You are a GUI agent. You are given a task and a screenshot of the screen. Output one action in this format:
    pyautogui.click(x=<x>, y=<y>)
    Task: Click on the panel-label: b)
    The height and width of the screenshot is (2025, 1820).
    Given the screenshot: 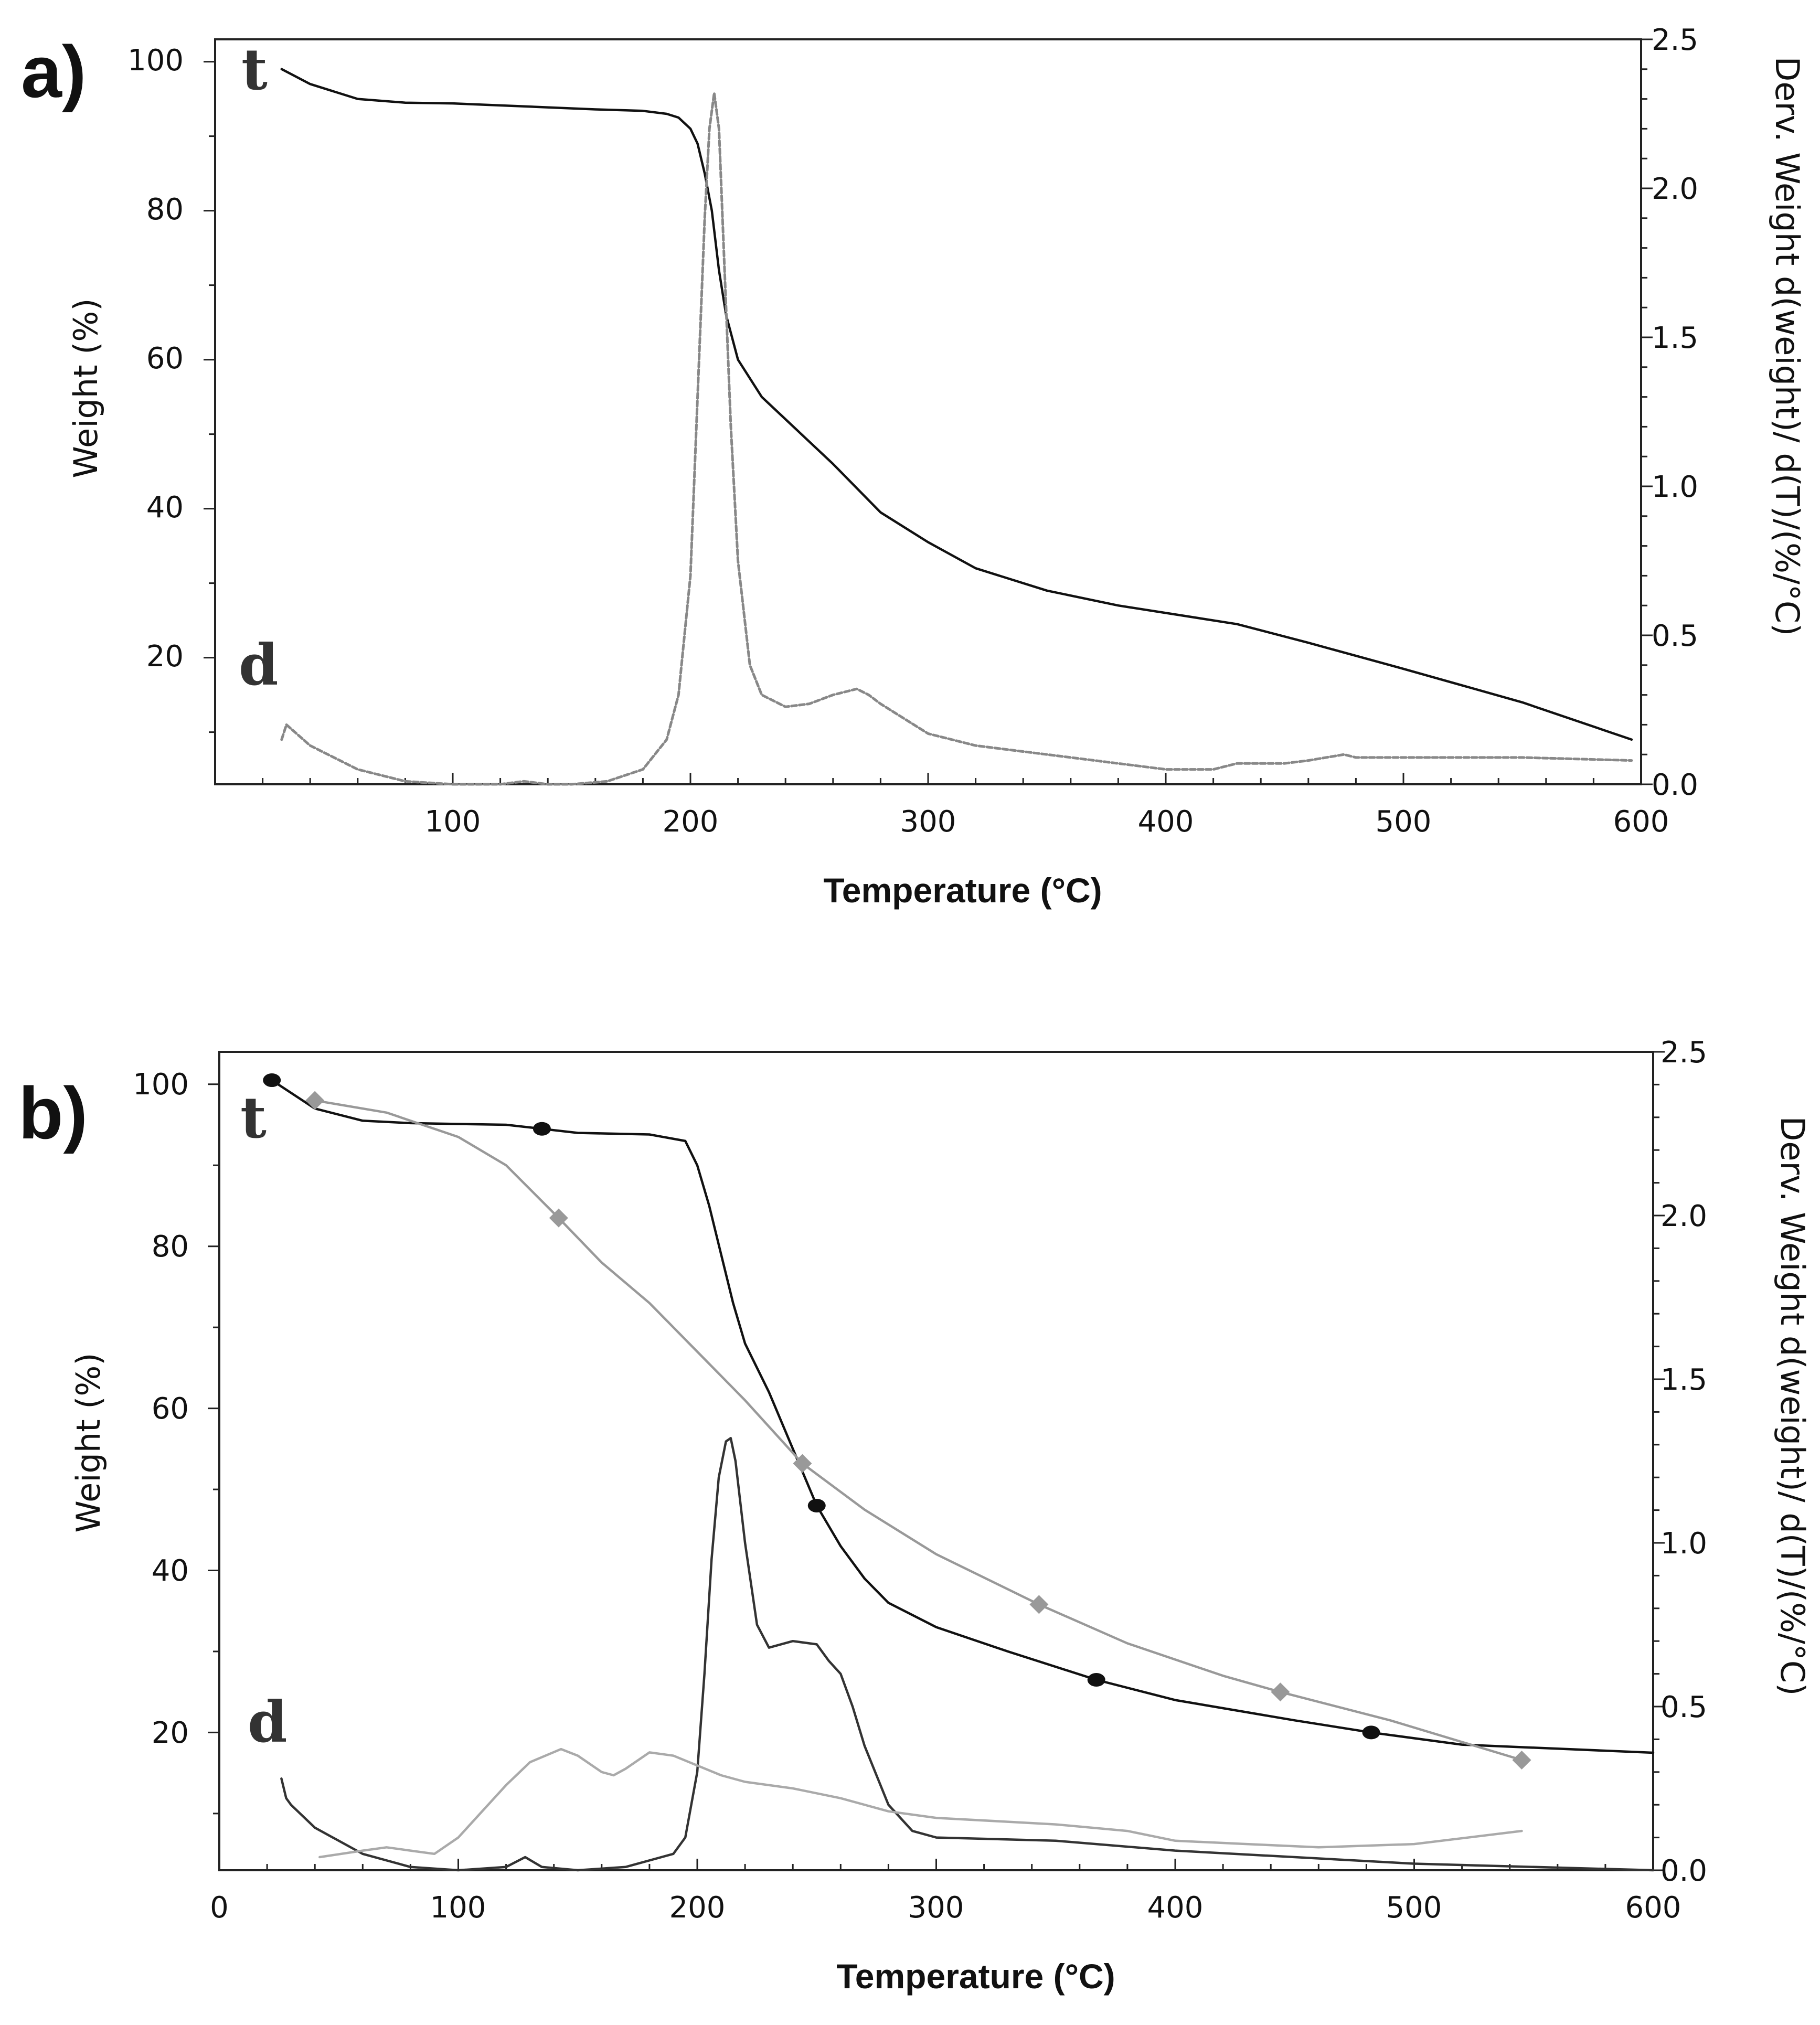 What is the action you would take?
    pyautogui.click(x=53, y=1113)
    